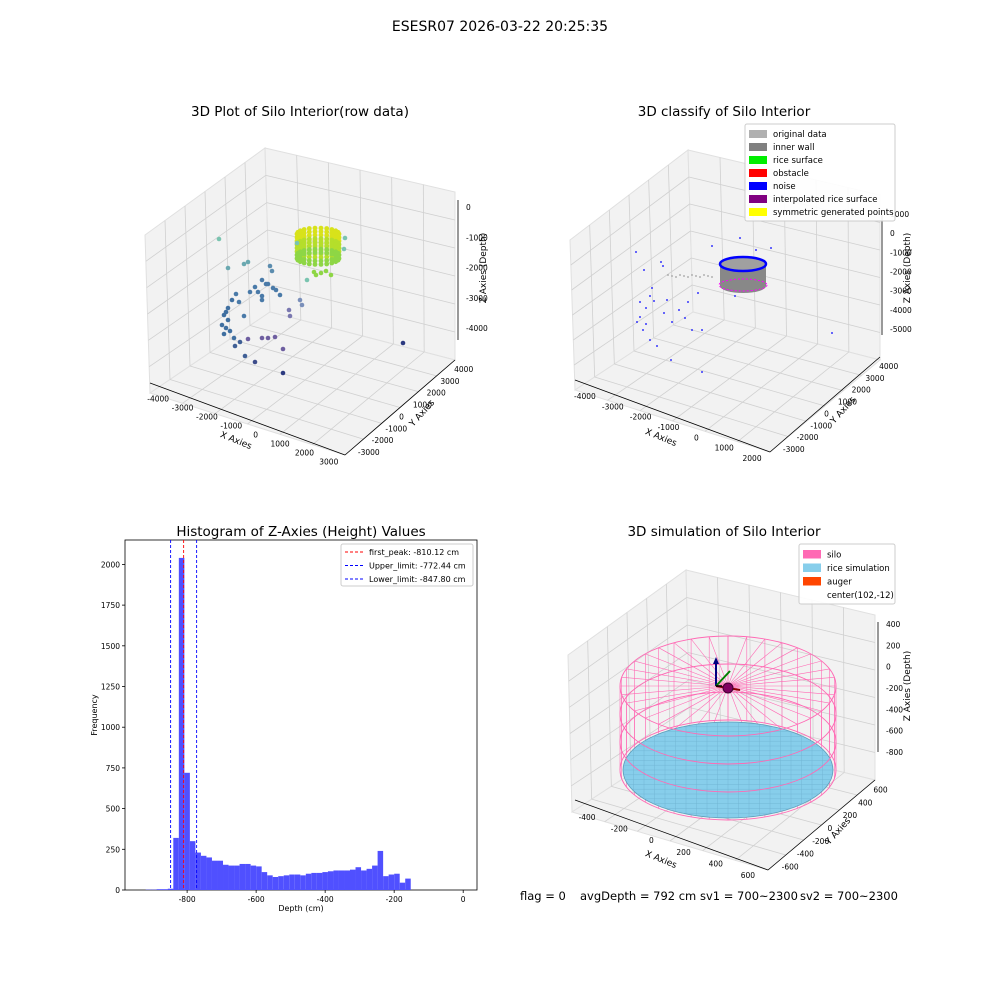 The width and height of the screenshot is (1000, 1000). Describe the element at coordinates (894, 688) in the screenshot. I see `z-tick-label: -200` at that location.